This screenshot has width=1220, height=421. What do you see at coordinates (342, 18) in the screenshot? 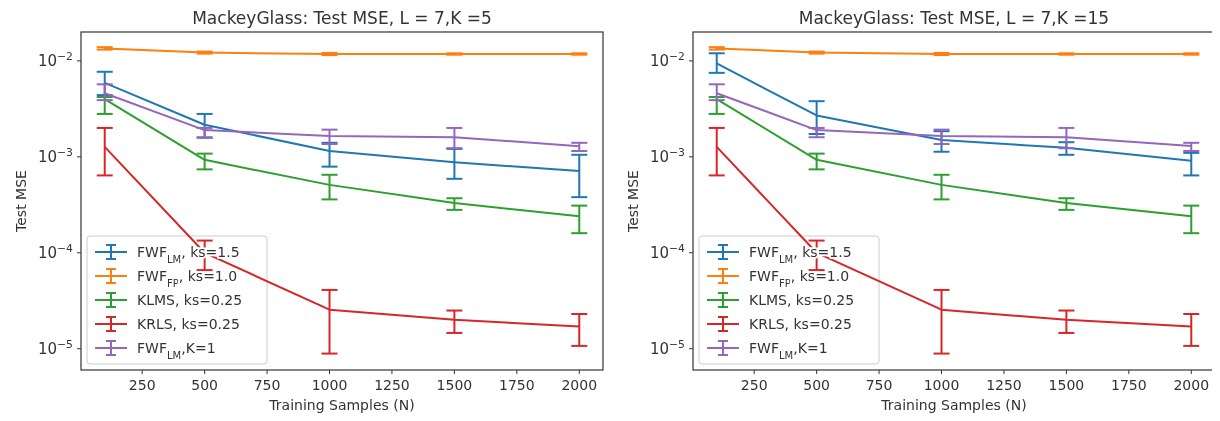
I see `chart-title: MackeyGlass: Test MSE, L = 7,K =5` at bounding box center [342, 18].